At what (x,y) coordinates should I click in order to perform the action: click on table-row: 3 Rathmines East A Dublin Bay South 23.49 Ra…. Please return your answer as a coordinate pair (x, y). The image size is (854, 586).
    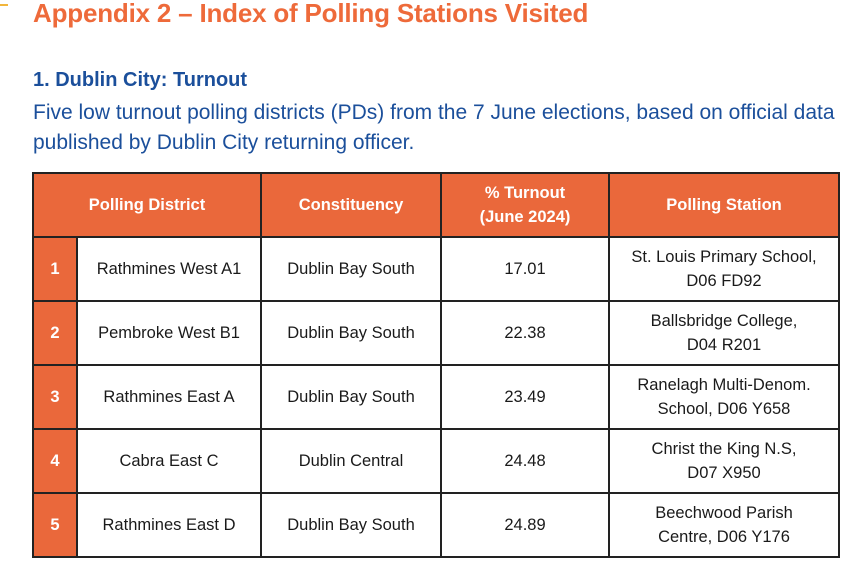
    Looking at the image, I should click on (436, 397).